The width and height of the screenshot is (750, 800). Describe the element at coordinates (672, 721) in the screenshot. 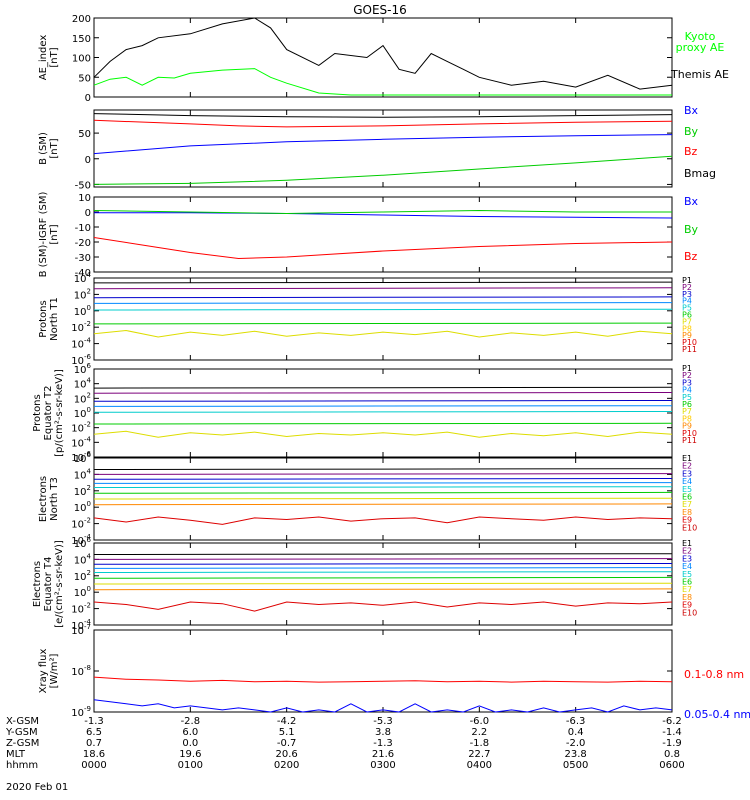

I see `ephemeris-value: -6.2` at that location.